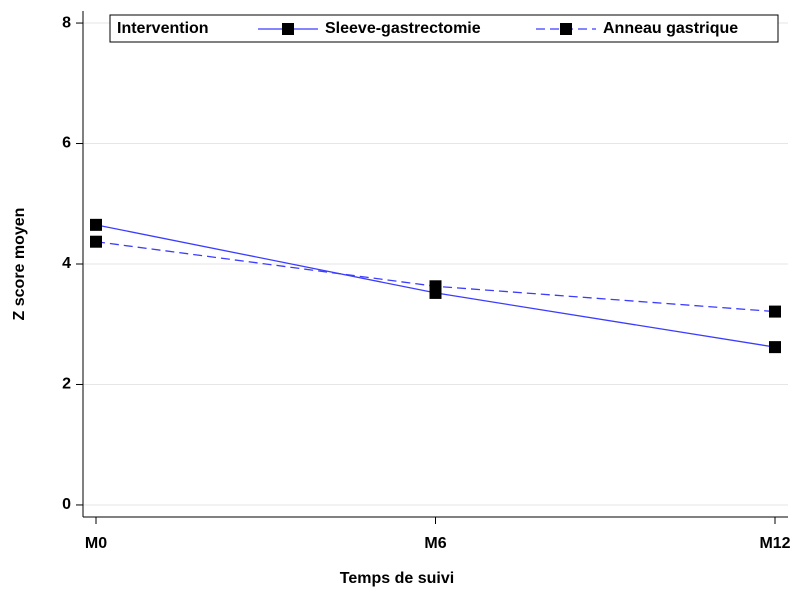  I want to click on y-axis-title: Z score moyen, so click(19, 264).